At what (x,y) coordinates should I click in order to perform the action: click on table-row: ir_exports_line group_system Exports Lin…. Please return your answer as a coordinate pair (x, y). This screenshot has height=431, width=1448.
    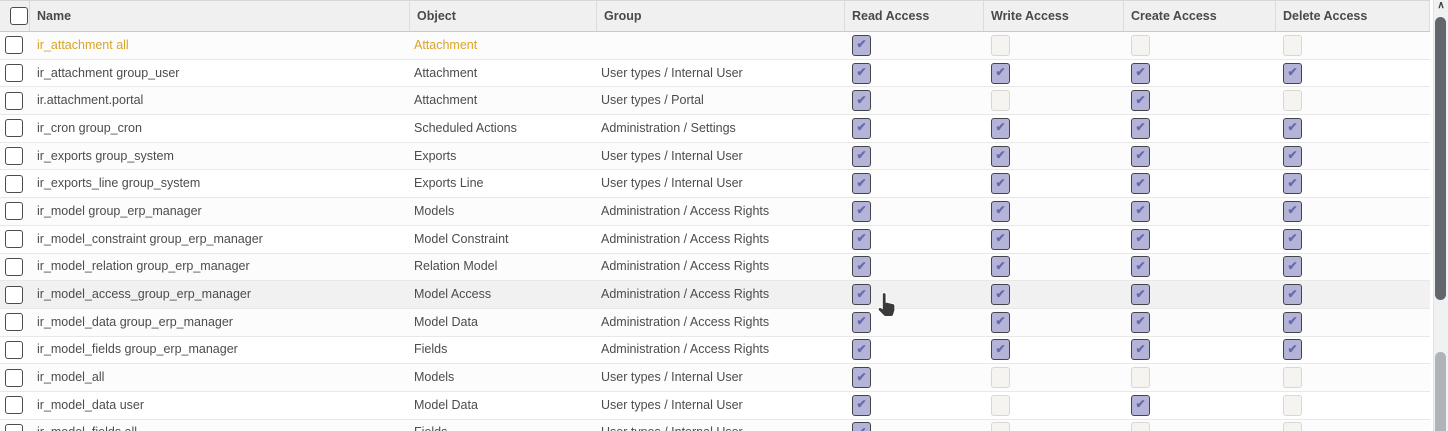
    Looking at the image, I should click on (715, 184).